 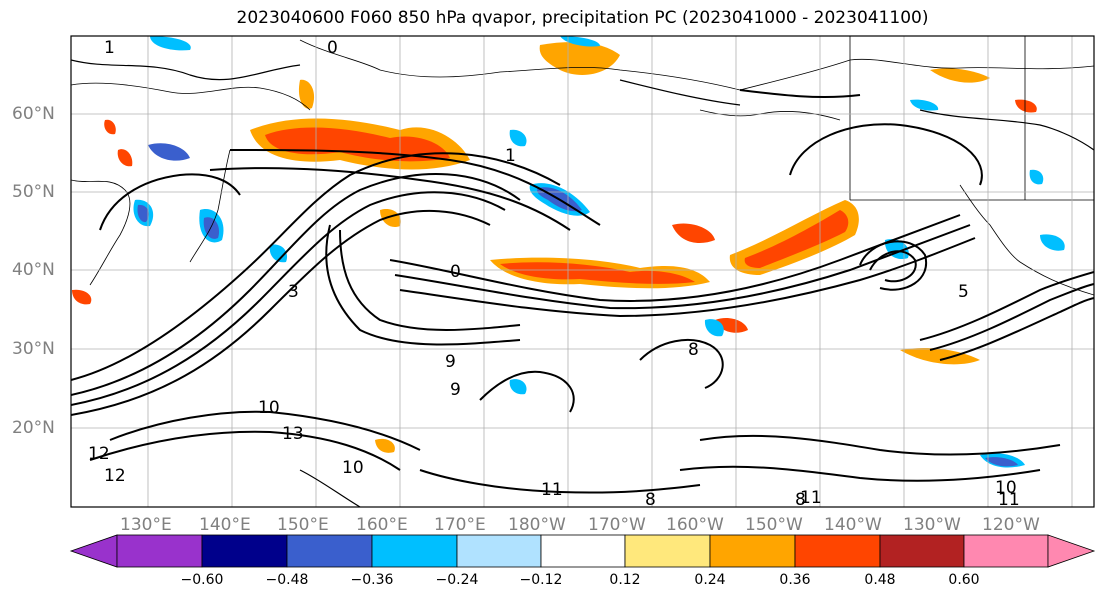 I want to click on lat-label-40n: 40°N, so click(x=33, y=270).